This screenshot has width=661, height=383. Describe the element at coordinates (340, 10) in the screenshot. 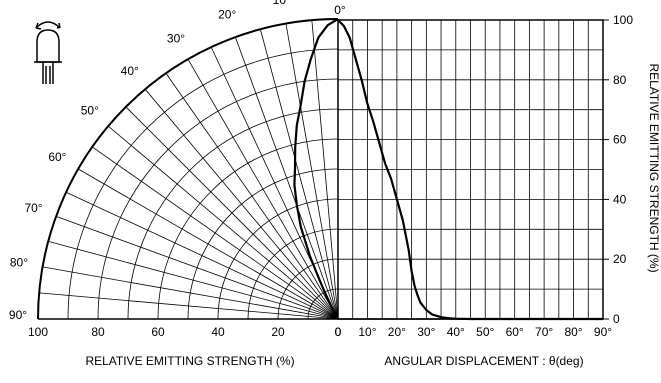

I see `polar-angle-label: 0°` at that location.